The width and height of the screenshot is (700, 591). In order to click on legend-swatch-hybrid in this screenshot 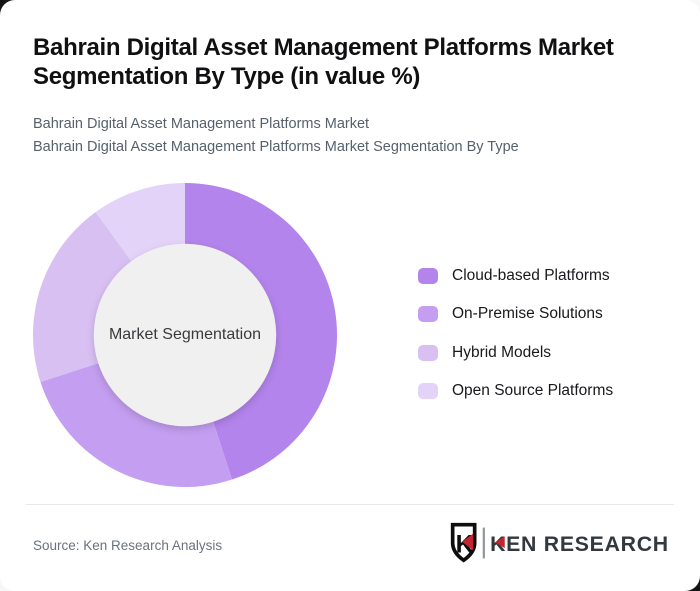, I will do `click(428, 352)`.